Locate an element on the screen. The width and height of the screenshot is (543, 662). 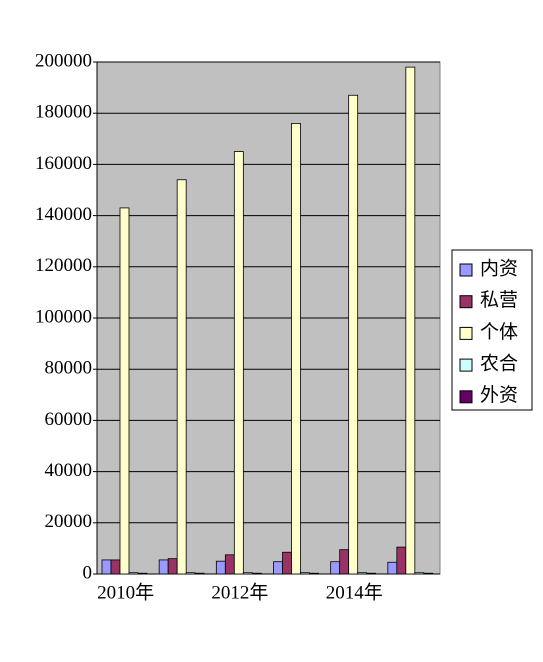
legend-label: 私营 is located at coordinates (499, 300).